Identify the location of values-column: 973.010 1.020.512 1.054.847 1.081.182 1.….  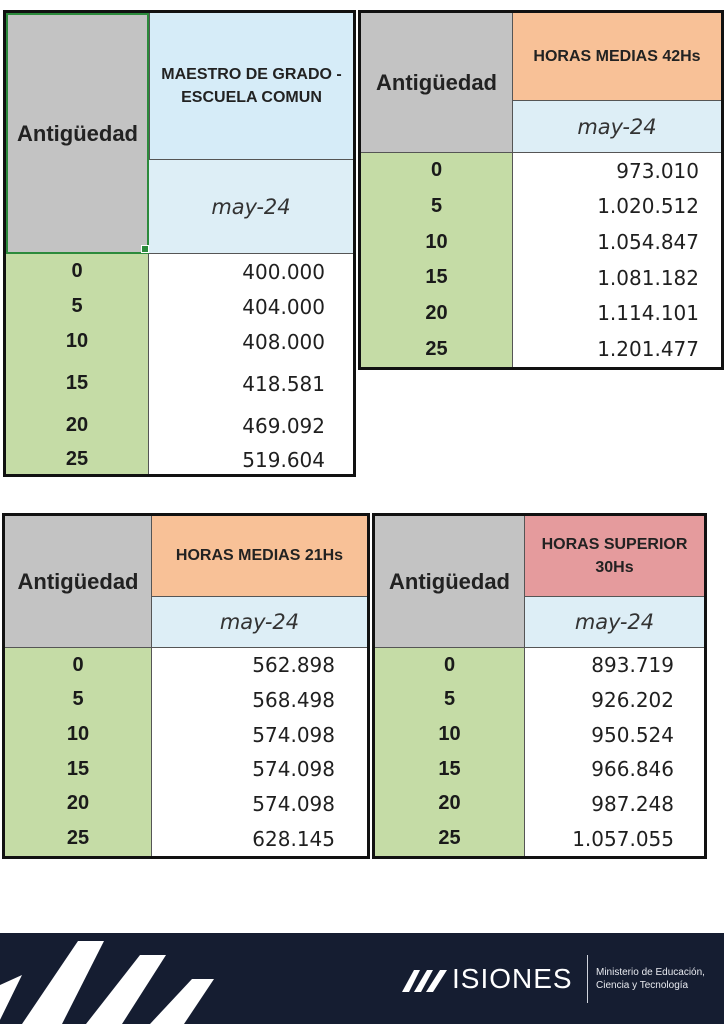
(617, 260).